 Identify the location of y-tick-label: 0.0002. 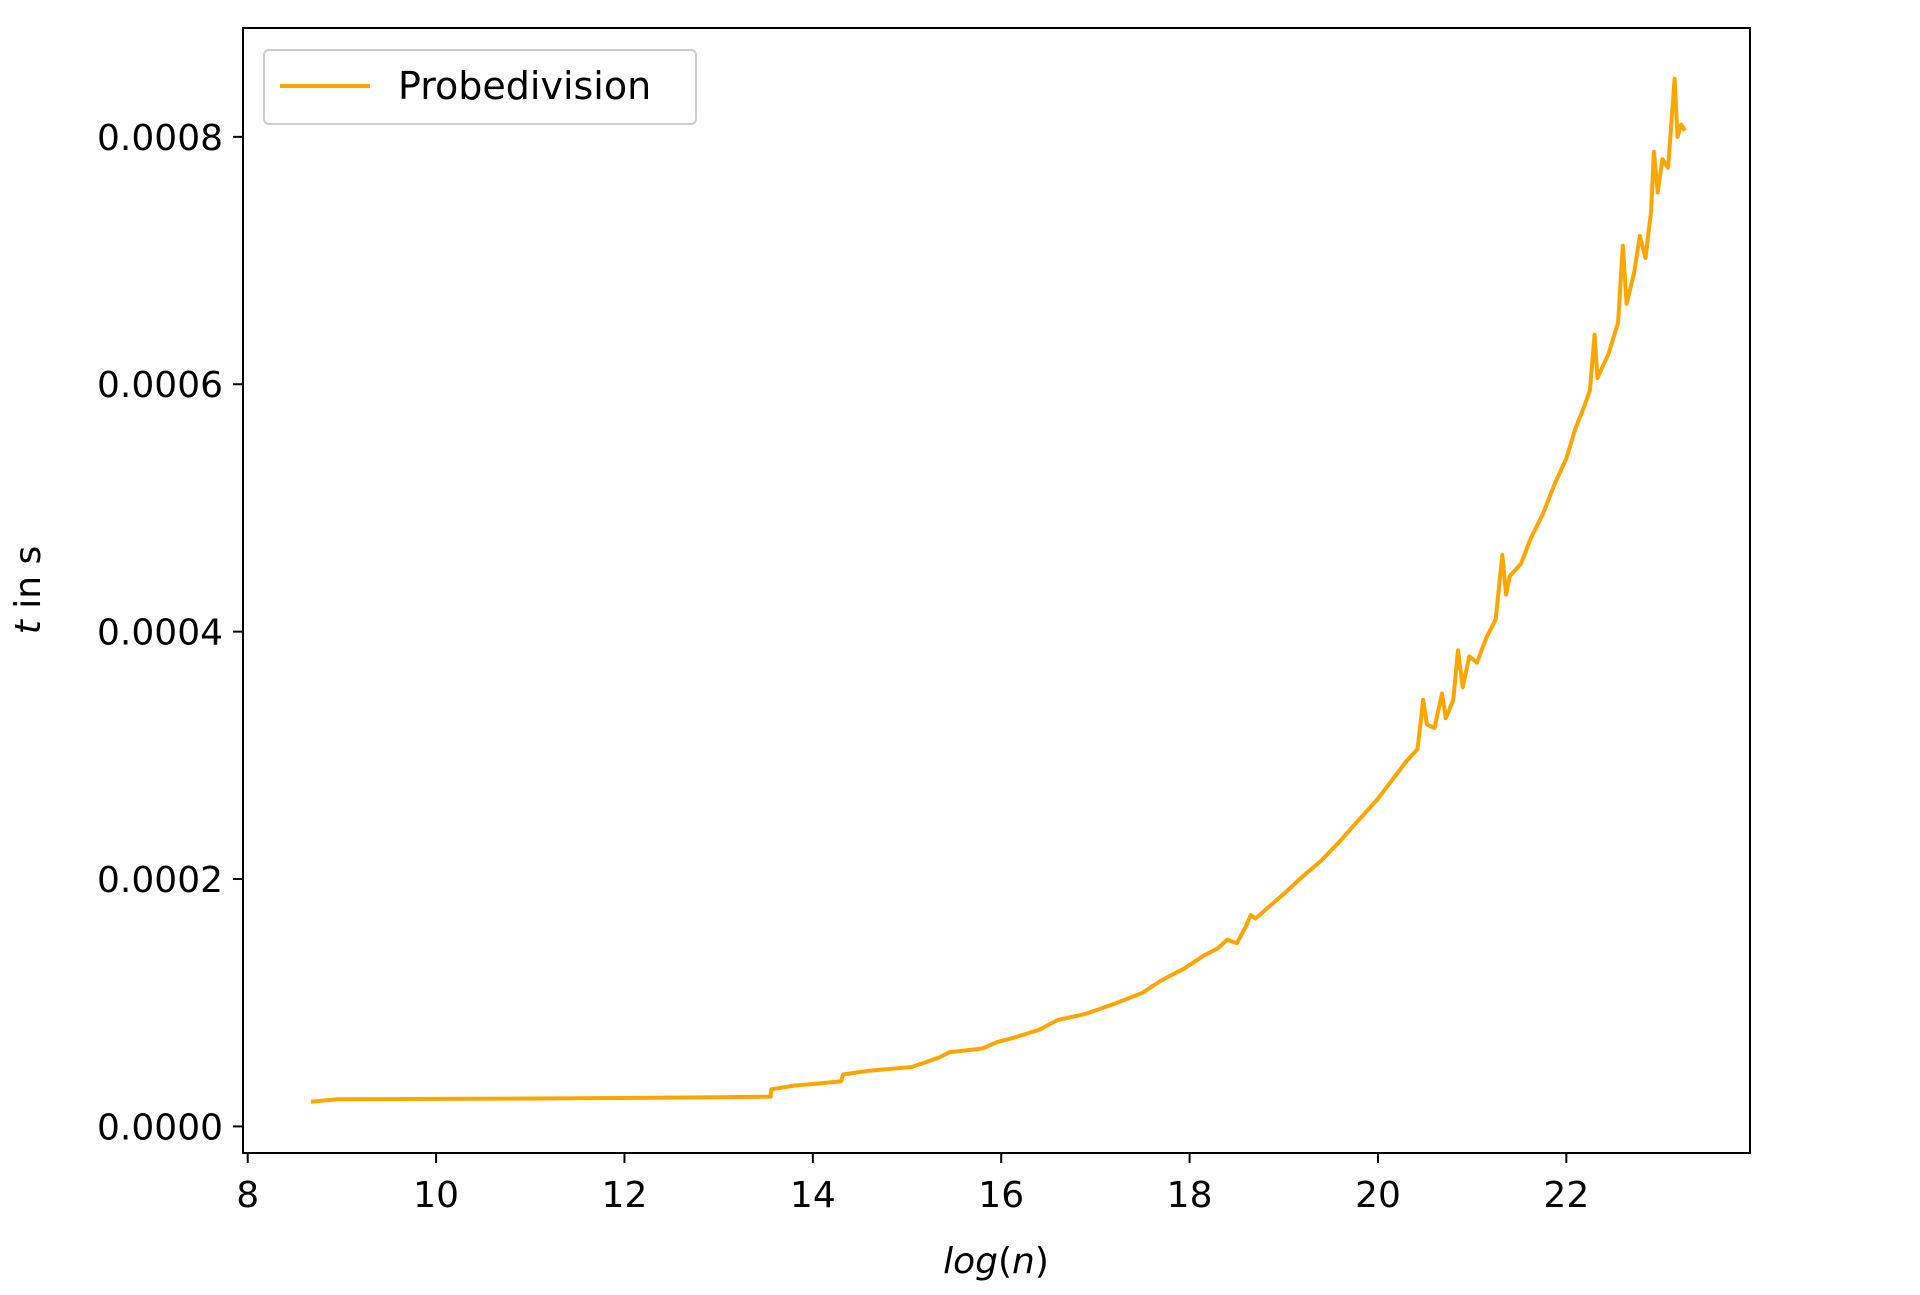
(160, 880).